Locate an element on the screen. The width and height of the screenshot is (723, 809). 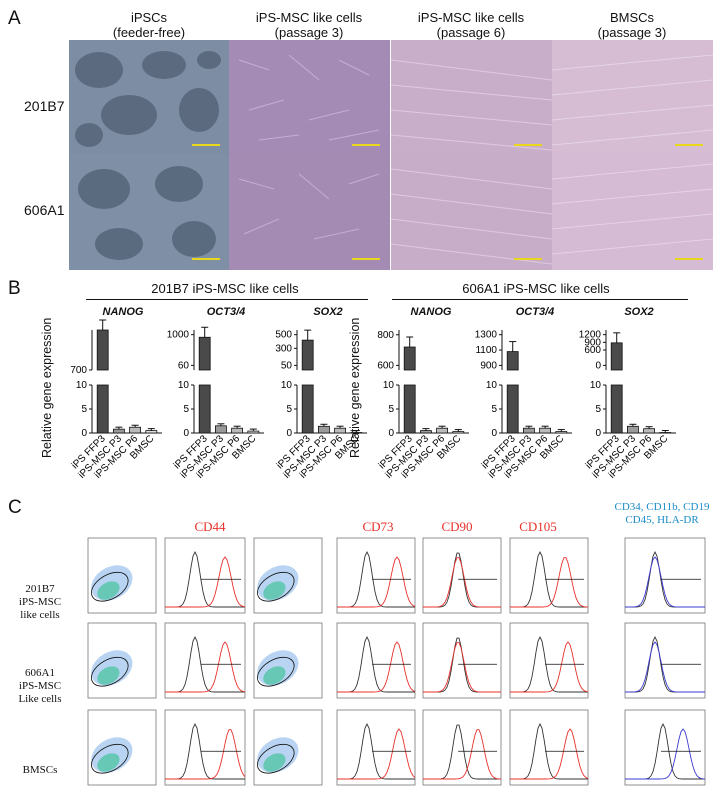
panel-b-label: B is located at coordinates (14, 288).